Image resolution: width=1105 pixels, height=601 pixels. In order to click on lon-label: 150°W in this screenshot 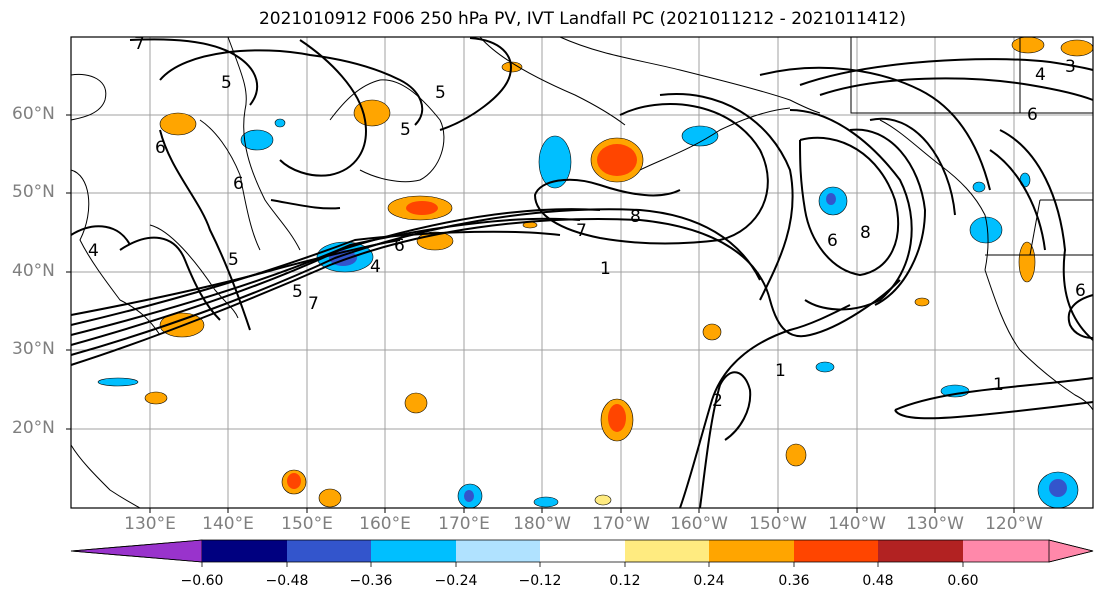, I will do `click(778, 524)`.